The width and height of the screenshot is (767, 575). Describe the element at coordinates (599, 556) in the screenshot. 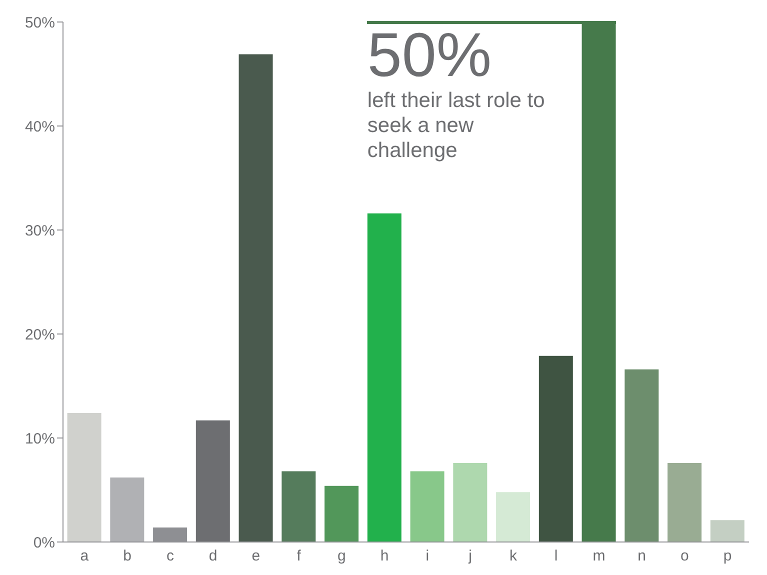

I see `x-tick-label: m` at that location.